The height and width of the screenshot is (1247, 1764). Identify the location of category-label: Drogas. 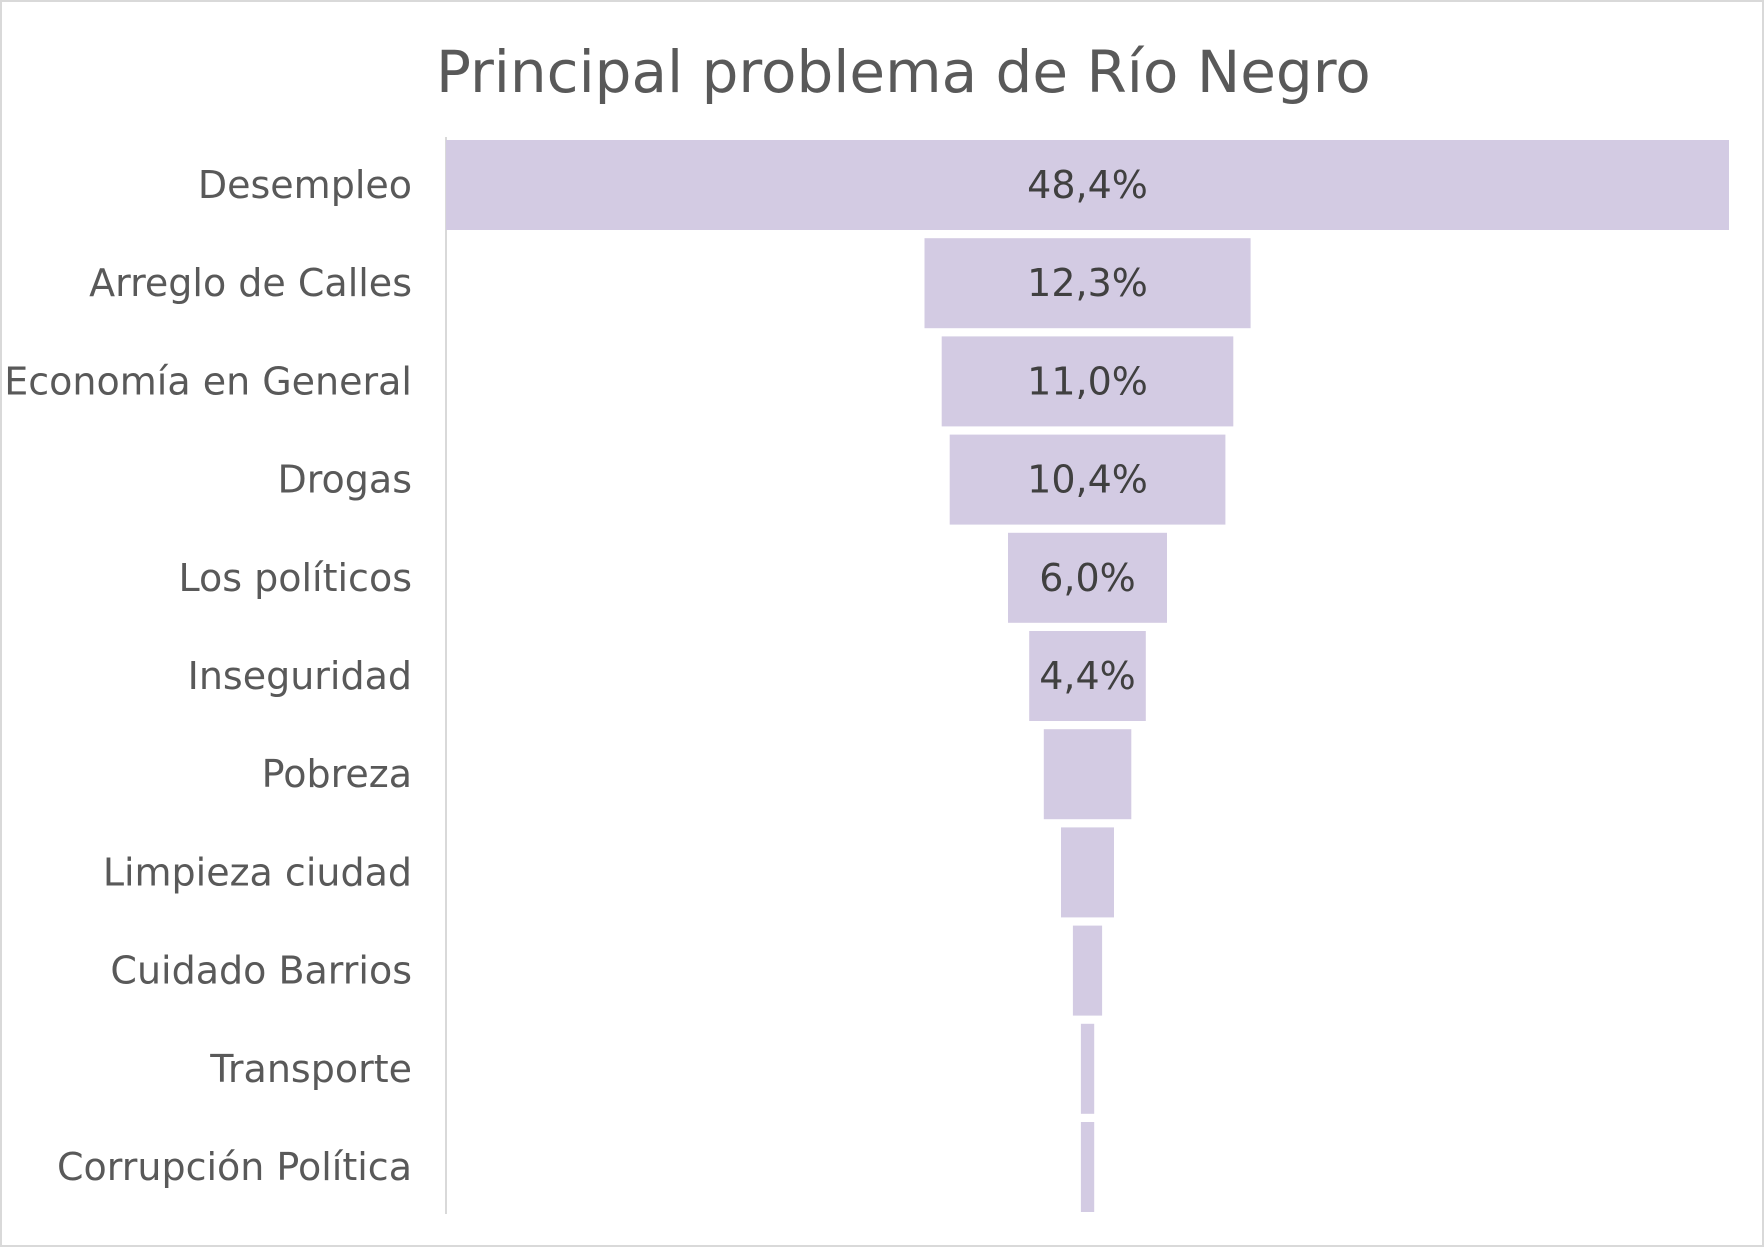
(344, 480).